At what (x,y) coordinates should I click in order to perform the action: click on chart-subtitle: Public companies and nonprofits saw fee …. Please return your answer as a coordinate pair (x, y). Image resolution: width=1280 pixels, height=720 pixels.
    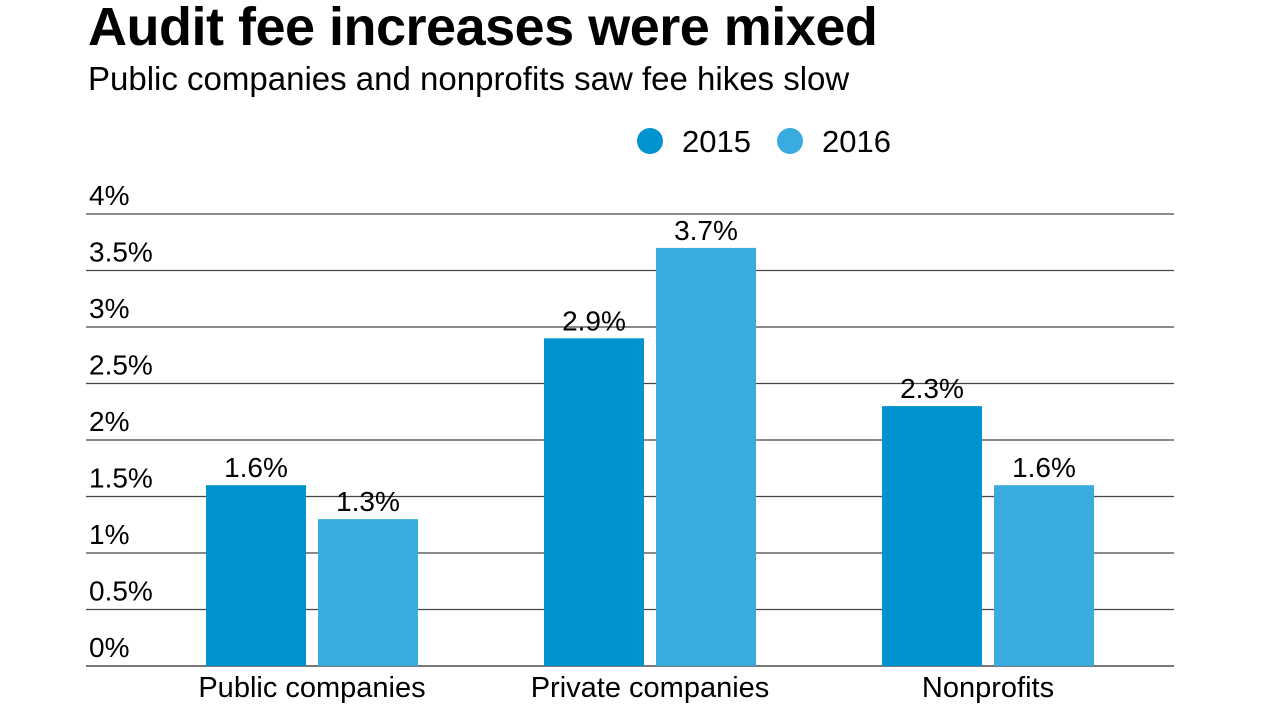
    Looking at the image, I should click on (469, 78).